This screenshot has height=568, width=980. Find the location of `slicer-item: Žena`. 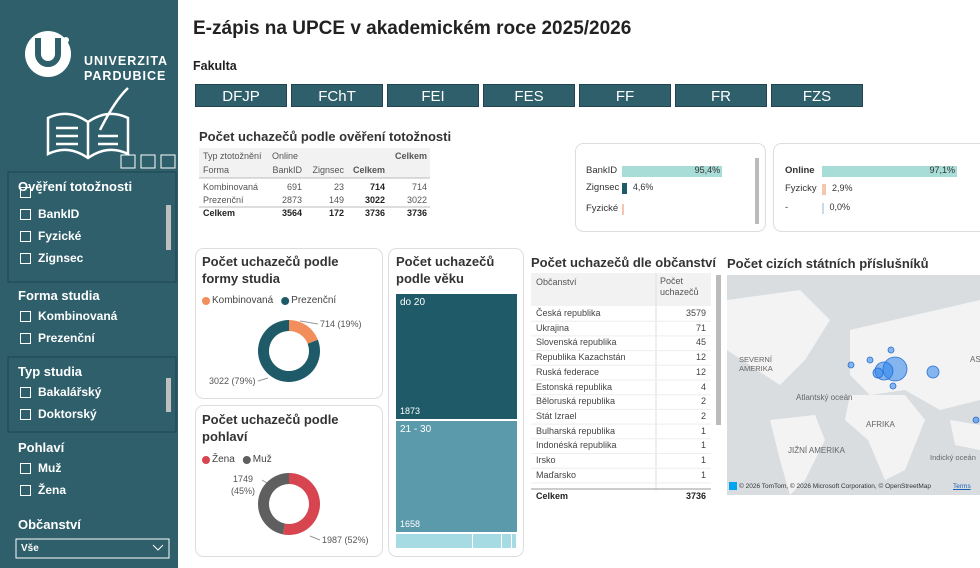

slicer-item: Žena is located at coordinates (52, 490).